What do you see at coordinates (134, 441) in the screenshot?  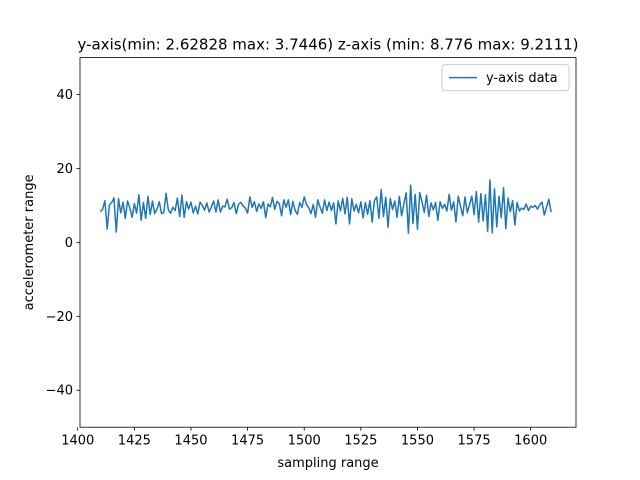 I see `x-tick-label: 1425` at bounding box center [134, 441].